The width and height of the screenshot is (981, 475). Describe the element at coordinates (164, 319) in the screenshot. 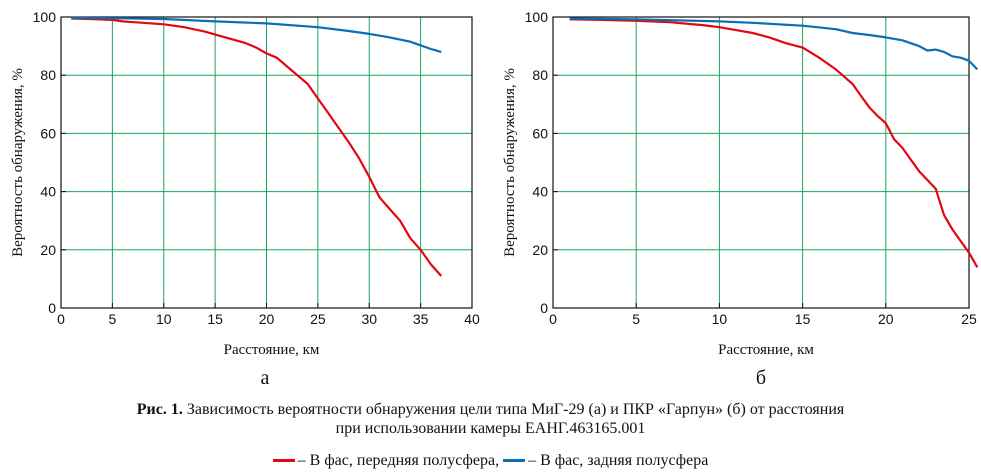

I see `tick-label-x-a: 10` at that location.